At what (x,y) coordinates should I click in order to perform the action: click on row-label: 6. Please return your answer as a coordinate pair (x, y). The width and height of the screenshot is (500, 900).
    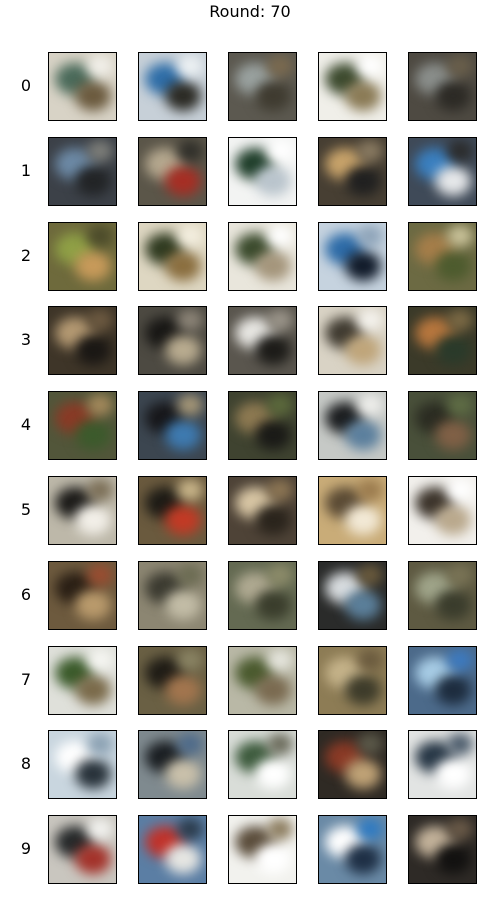
    Looking at the image, I should click on (26, 594).